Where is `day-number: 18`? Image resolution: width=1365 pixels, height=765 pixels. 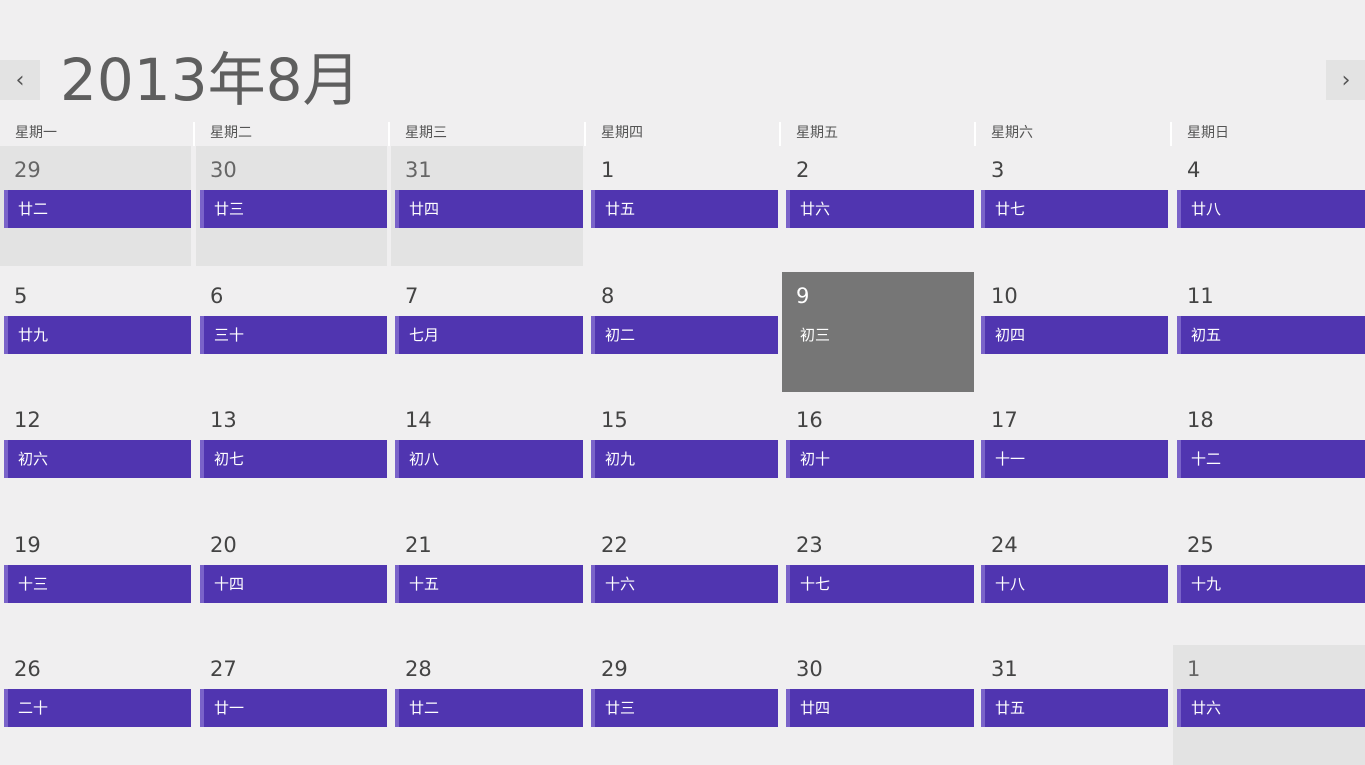 day-number: 18 is located at coordinates (1200, 420).